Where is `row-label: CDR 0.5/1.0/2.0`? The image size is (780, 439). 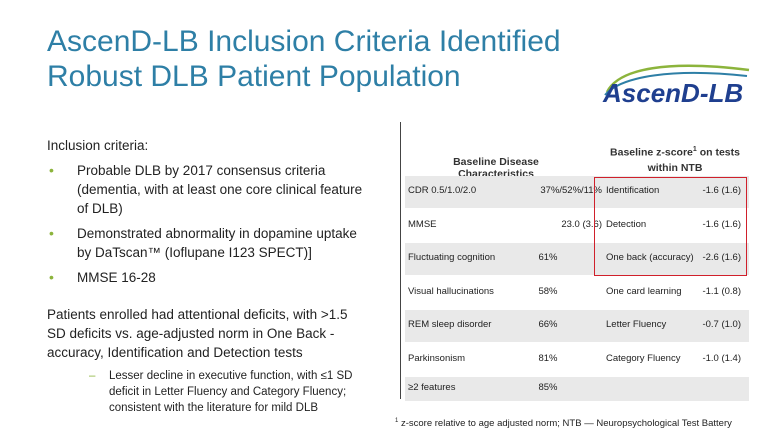 row-label: CDR 0.5/1.0/2.0 is located at coordinates (442, 190).